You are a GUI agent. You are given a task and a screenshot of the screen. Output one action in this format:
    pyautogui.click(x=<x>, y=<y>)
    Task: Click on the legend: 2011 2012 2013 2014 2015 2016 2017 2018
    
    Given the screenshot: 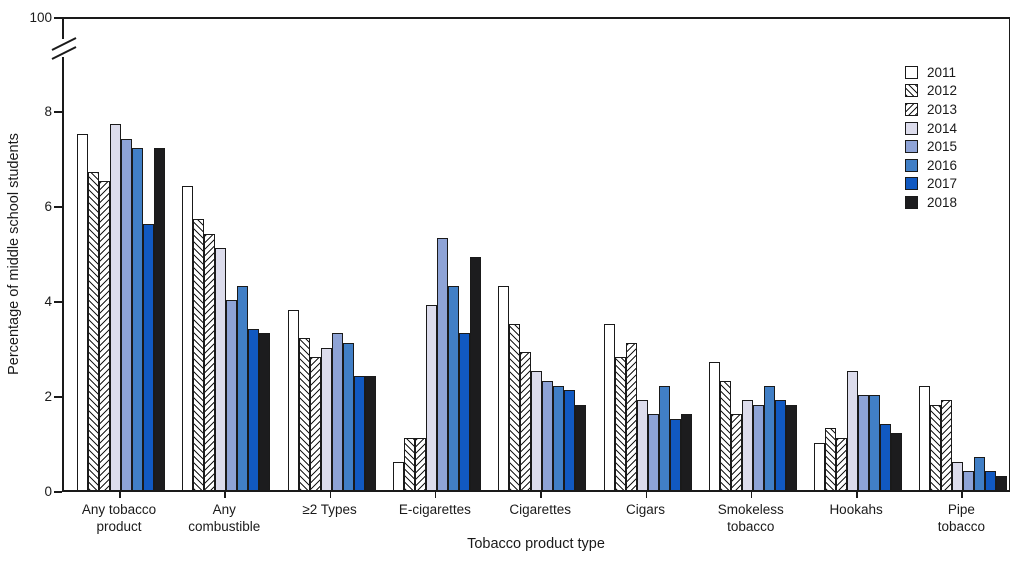 What is the action you would take?
    pyautogui.click(x=931, y=137)
    